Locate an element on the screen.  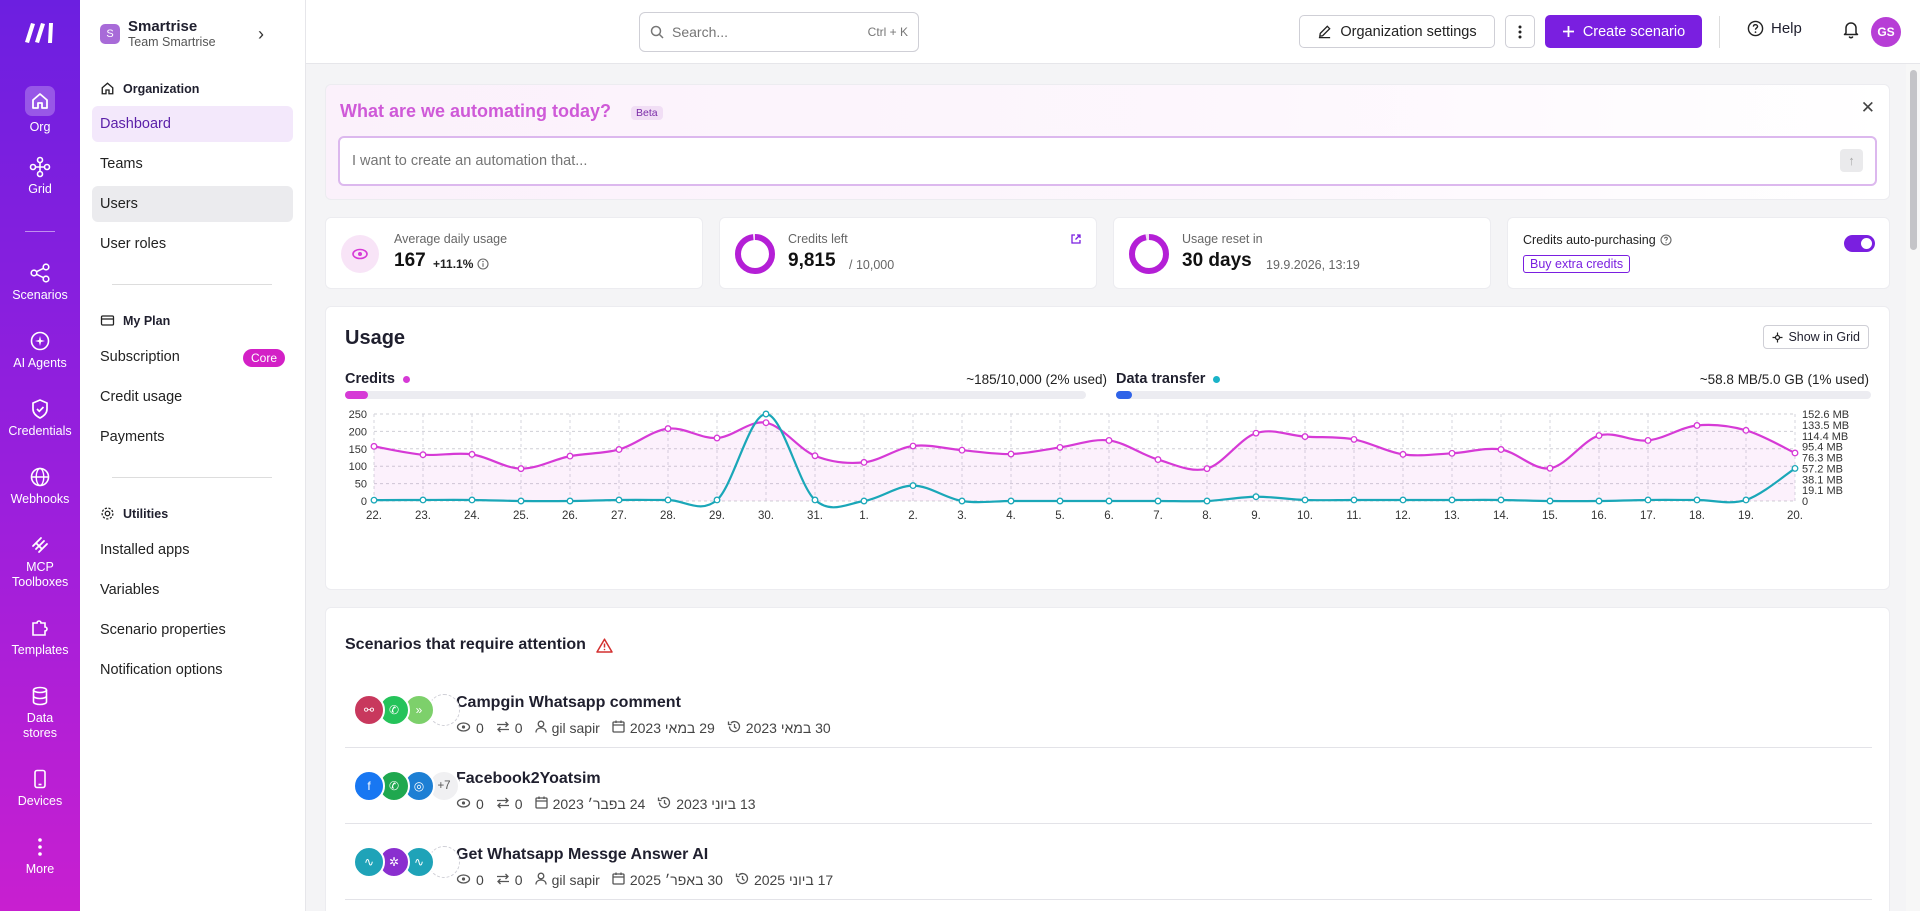
usage-reset-value: 30 days is located at coordinates (1217, 260).